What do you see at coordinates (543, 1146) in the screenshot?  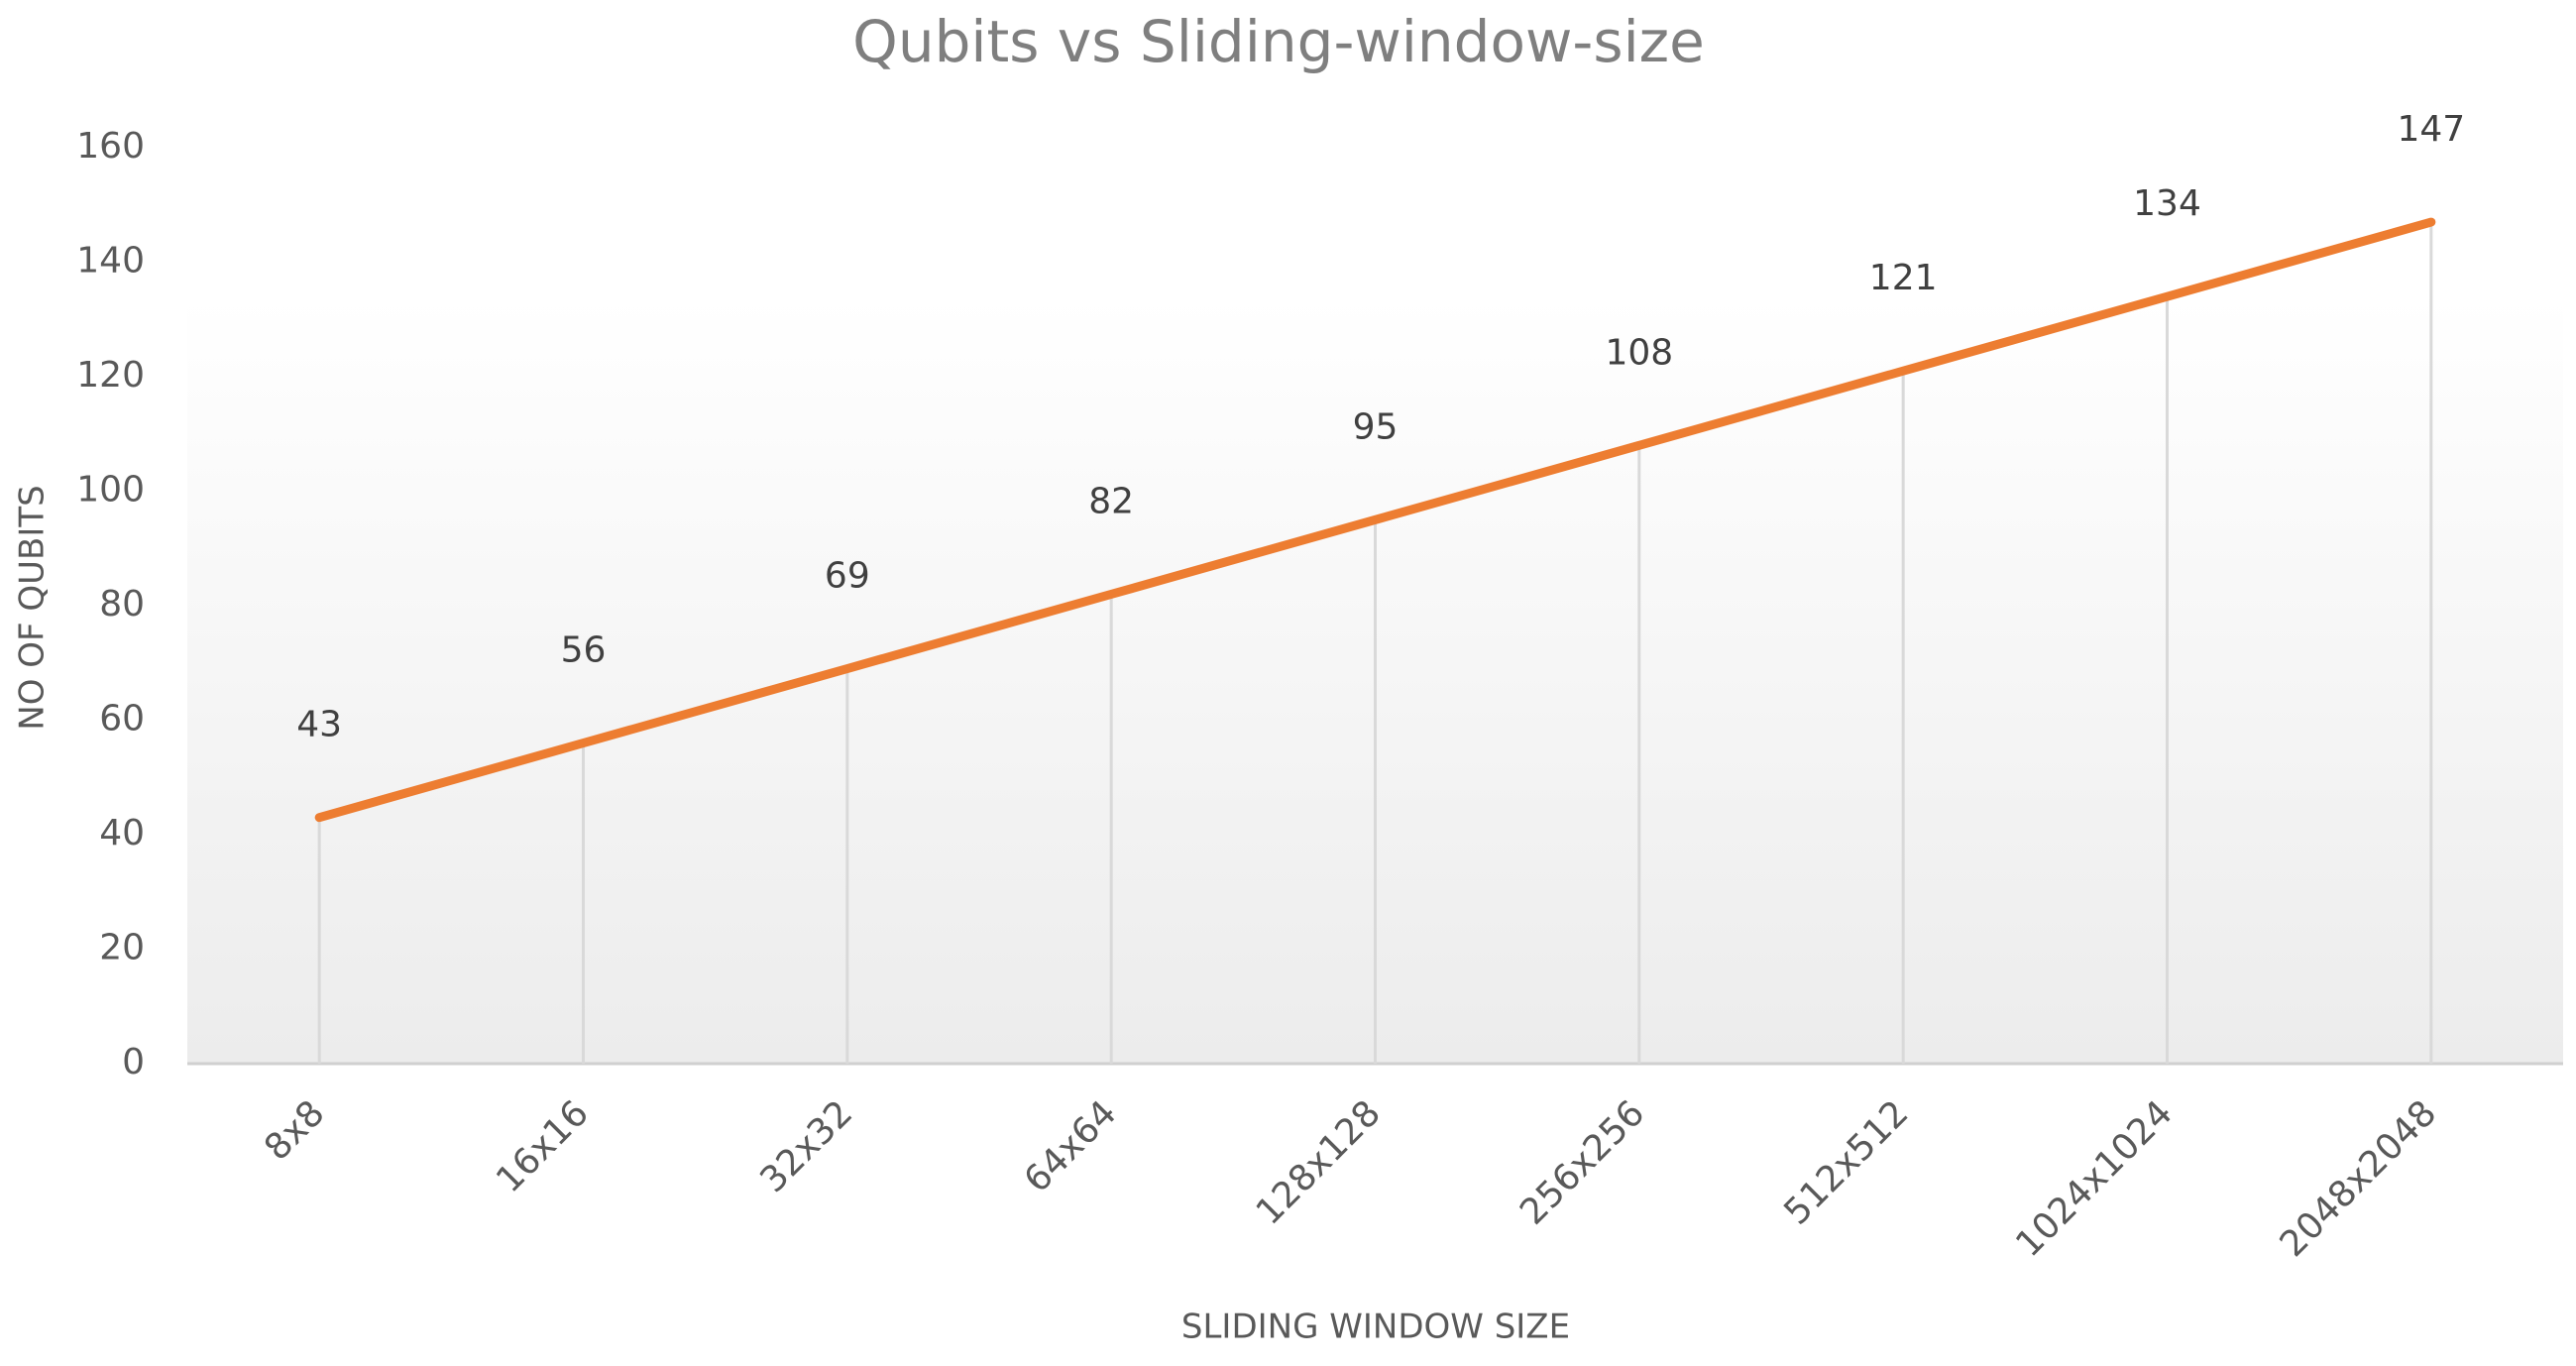 I see `x-tick-label: 16x16` at bounding box center [543, 1146].